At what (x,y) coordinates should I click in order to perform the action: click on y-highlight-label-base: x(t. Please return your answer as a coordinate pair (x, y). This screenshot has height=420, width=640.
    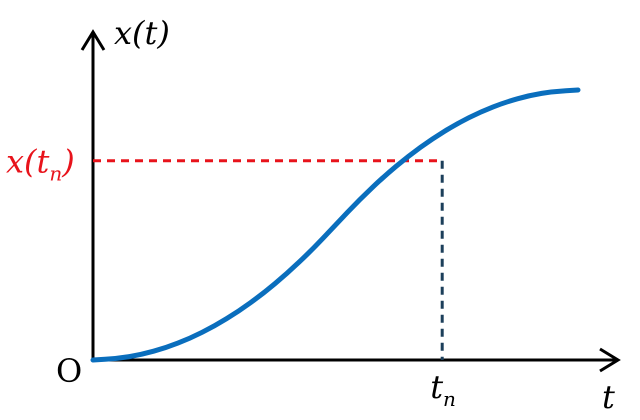
    Looking at the image, I should click on (28, 162).